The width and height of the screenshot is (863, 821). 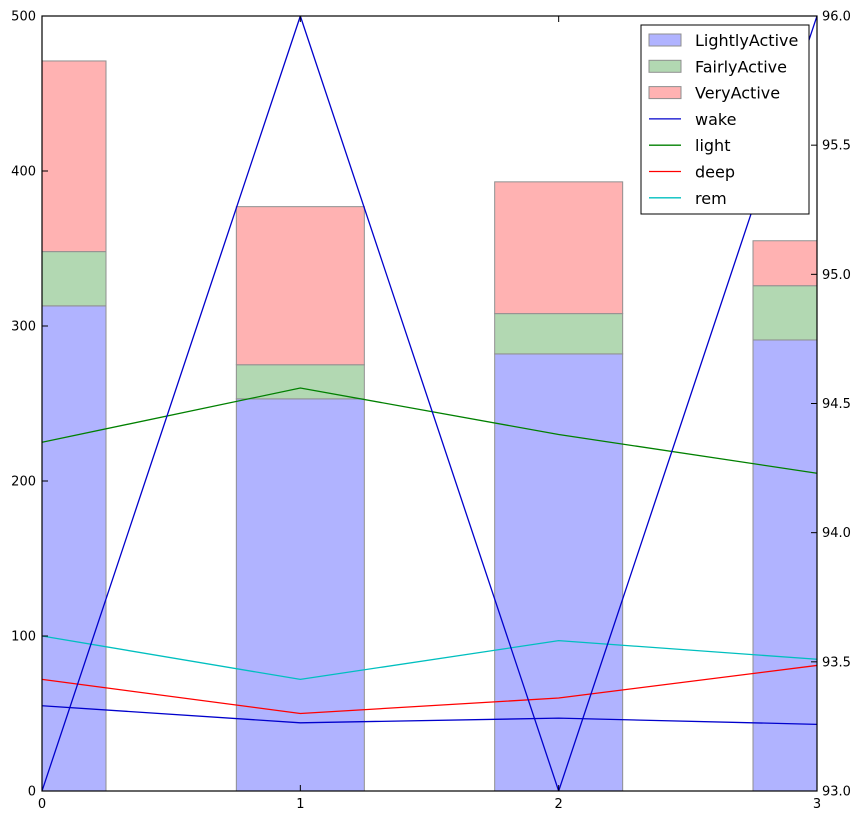 I want to click on y-axis-right: 93.0 93.5 94.0 94.5 95.0 95.5 96.0, so click(x=831, y=405).